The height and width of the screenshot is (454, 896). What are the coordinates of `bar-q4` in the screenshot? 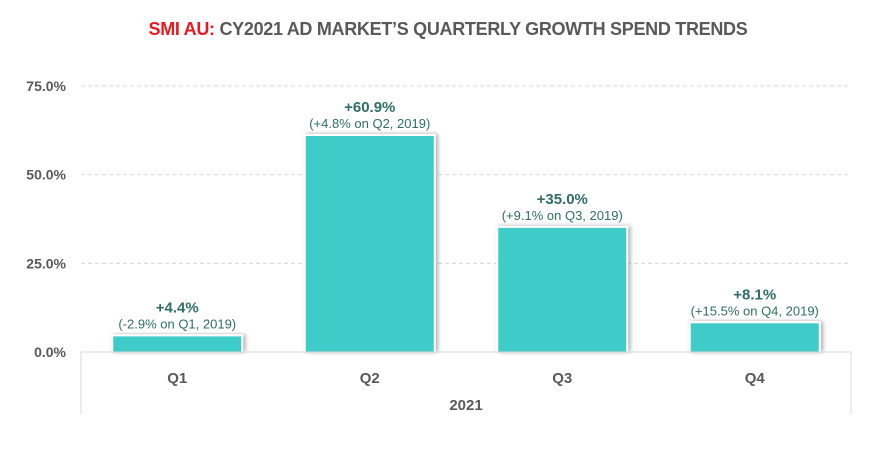 It's located at (754, 337).